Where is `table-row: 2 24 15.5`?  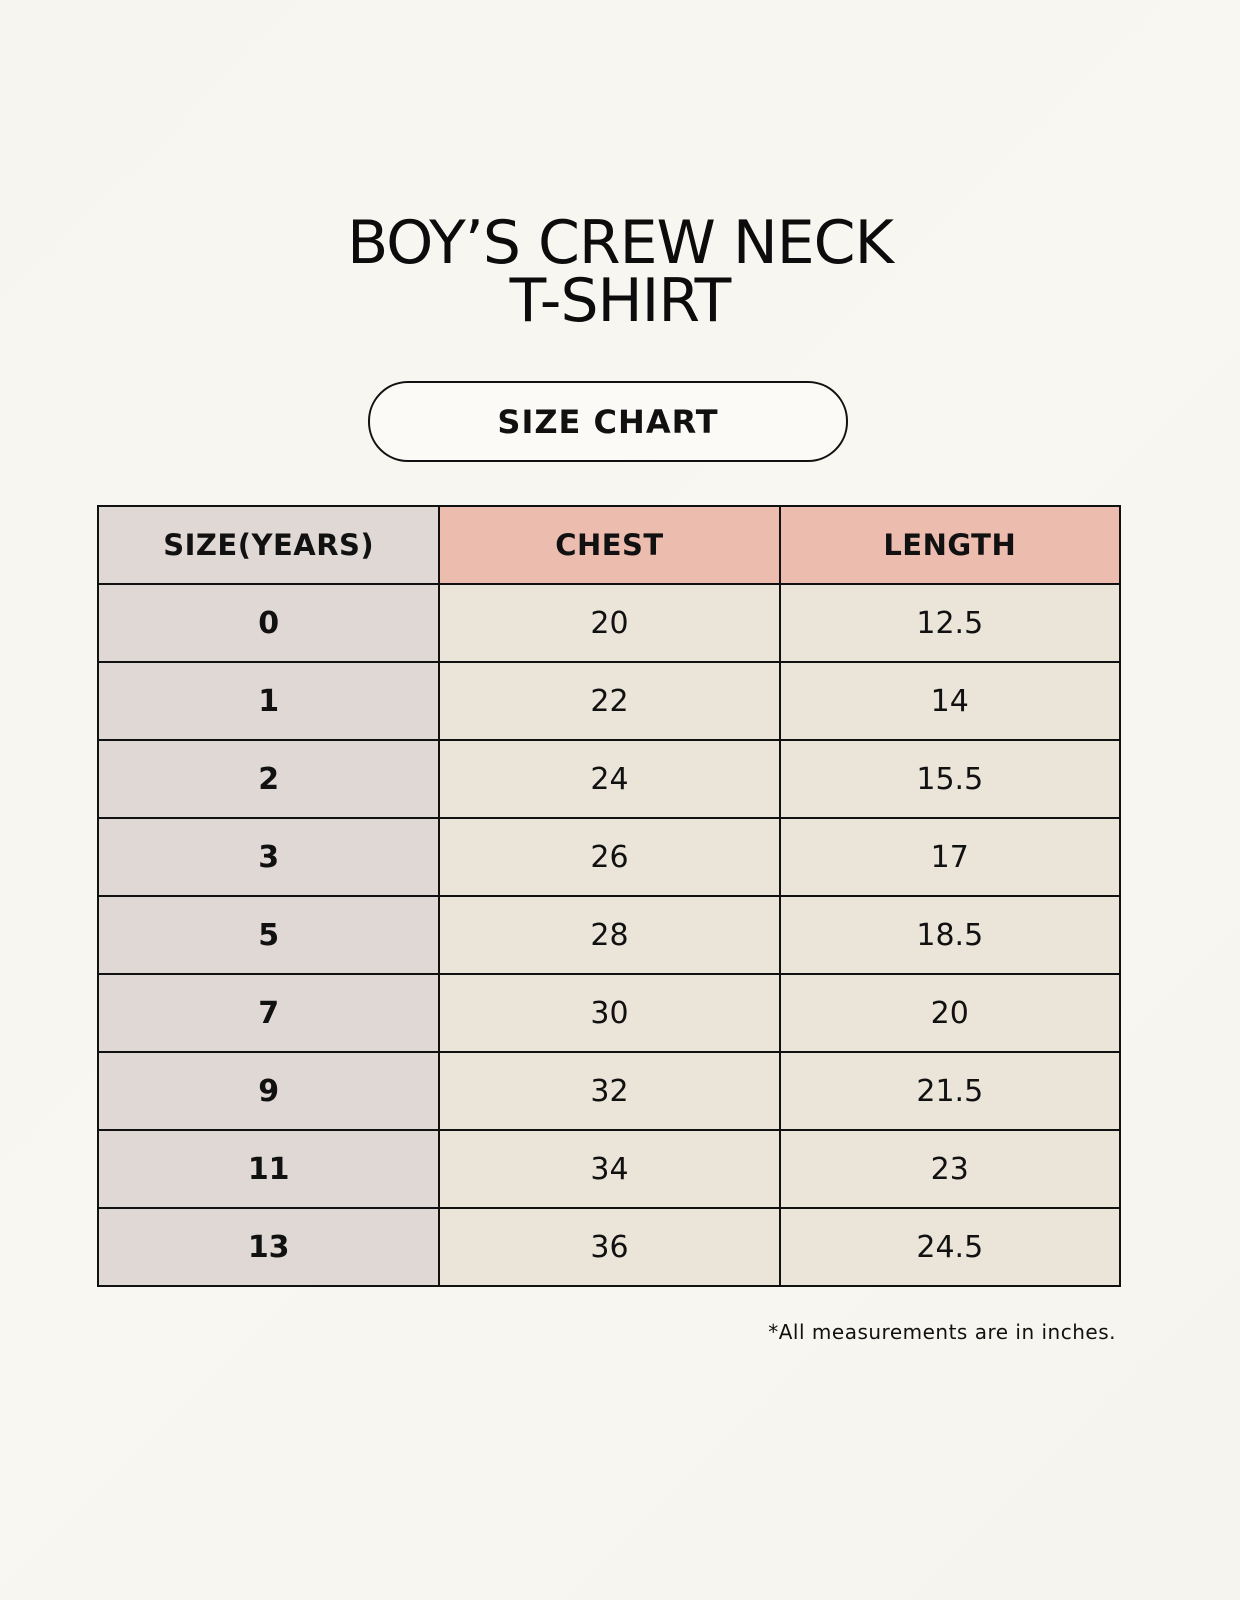 table-row: 2 24 15.5 is located at coordinates (609, 779).